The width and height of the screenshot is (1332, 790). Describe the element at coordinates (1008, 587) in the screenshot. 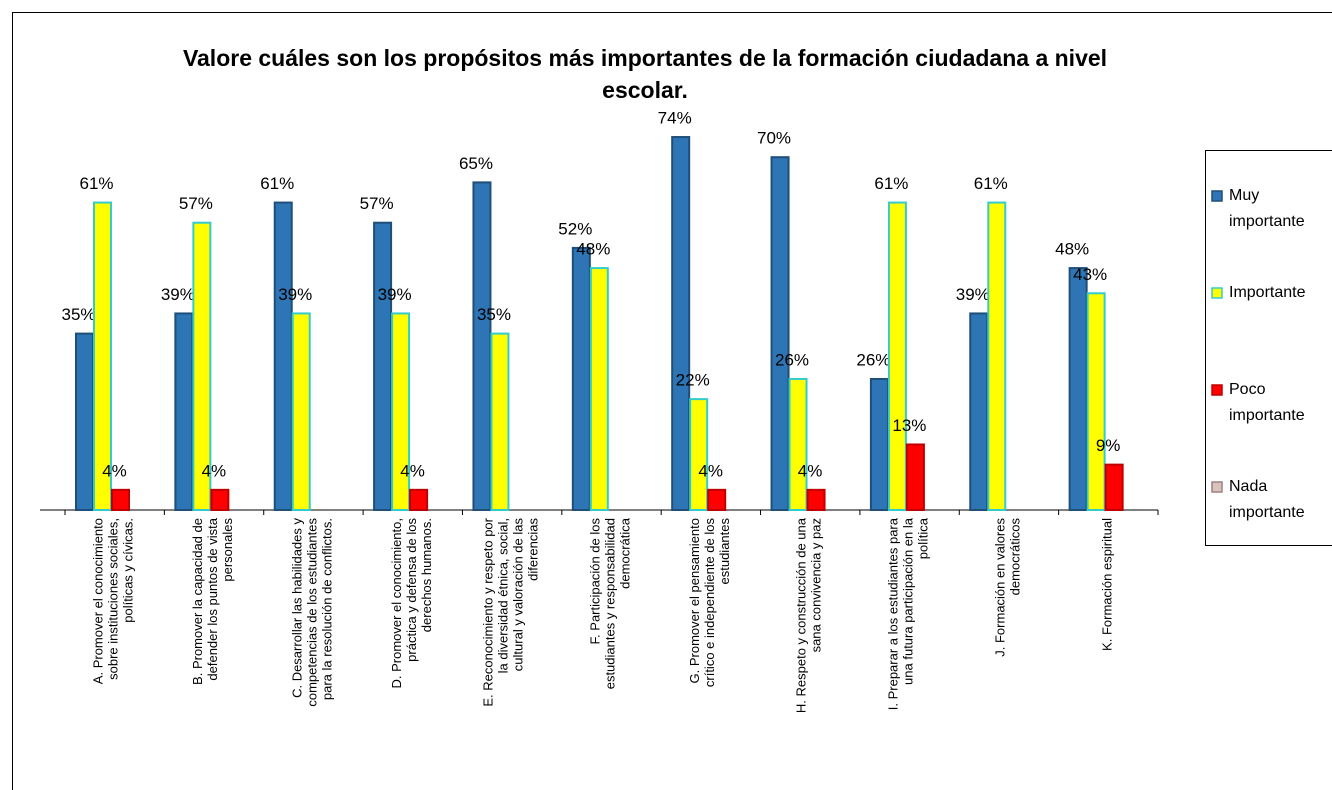

I see `x-tick-label: J. Formación en valoresdemocráticos` at that location.